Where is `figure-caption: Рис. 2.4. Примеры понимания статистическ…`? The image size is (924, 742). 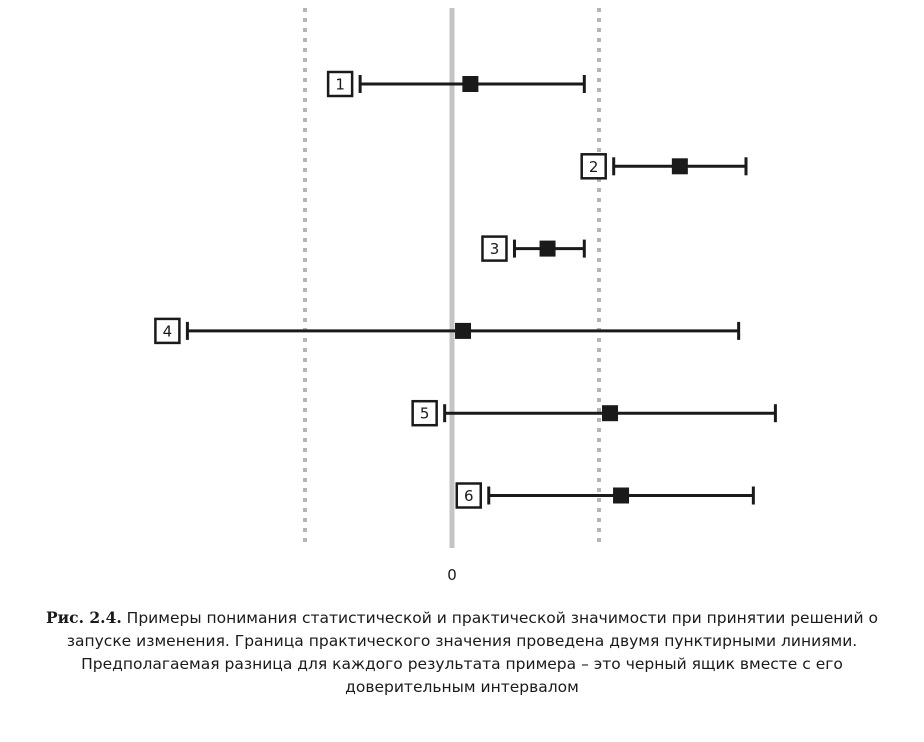
figure-caption: Рис. 2.4. Примеры понимания статистическ… is located at coordinates (462, 652).